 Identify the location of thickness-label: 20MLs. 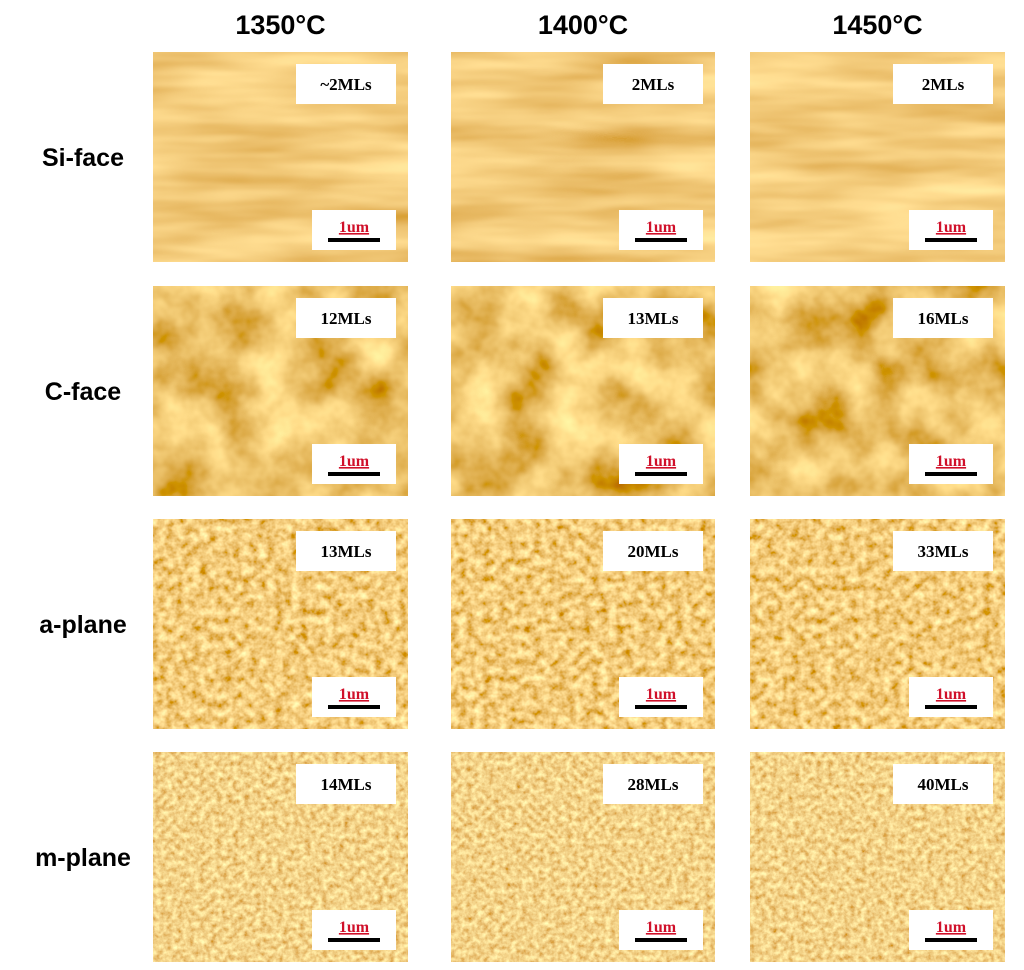
(653, 551).